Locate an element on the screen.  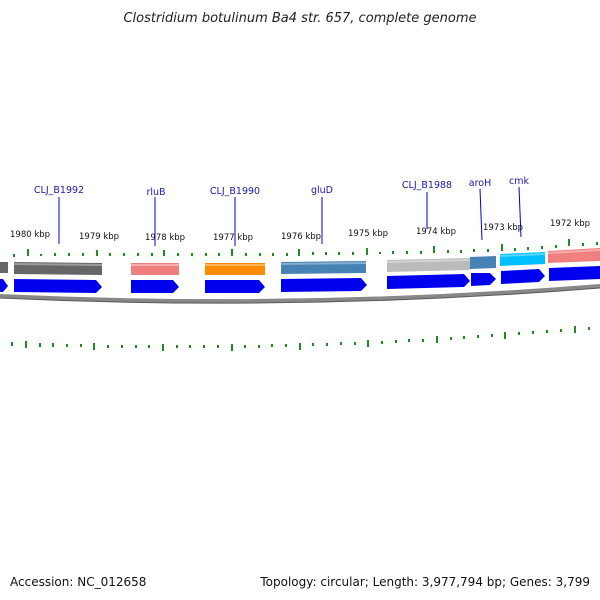
feature-block-cmk is located at coordinates (522, 259).